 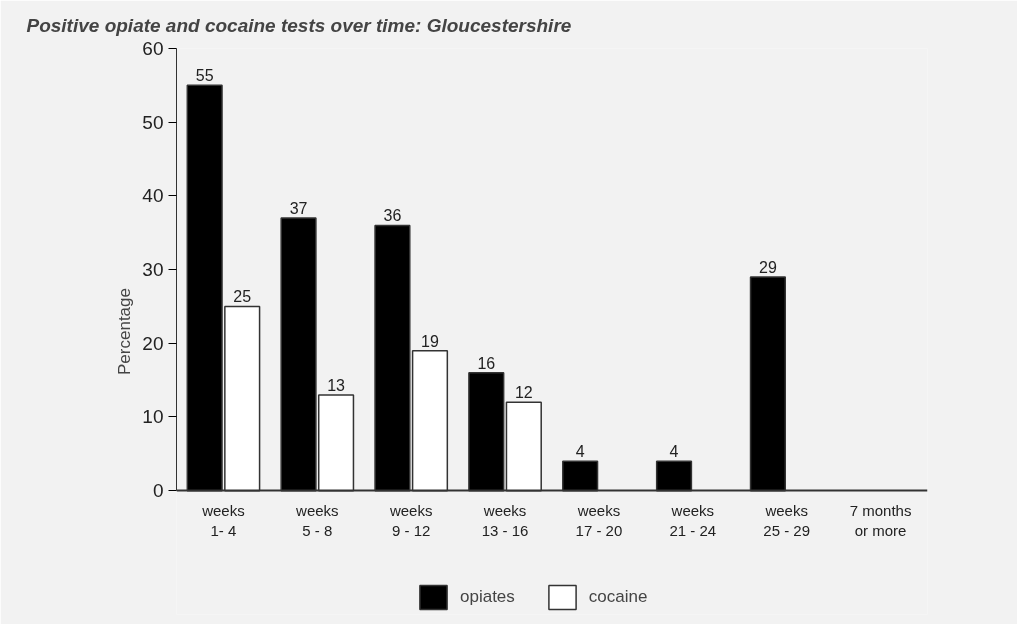 I want to click on data-label: 55, so click(x=204, y=76).